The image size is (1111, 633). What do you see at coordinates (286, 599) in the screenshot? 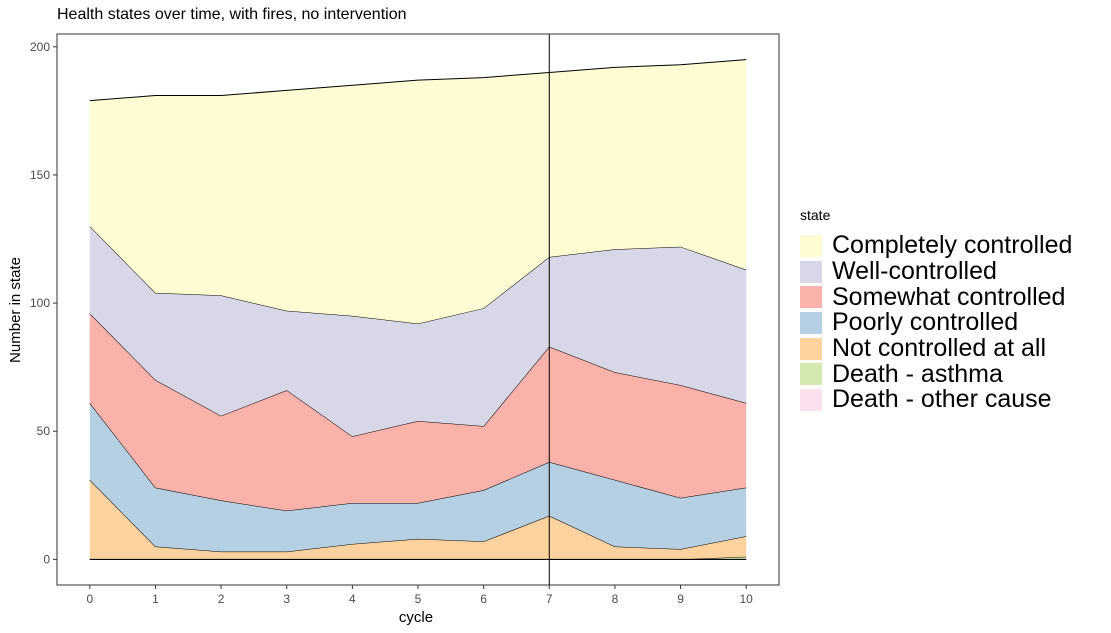
I see `x-tick-label: 3` at bounding box center [286, 599].